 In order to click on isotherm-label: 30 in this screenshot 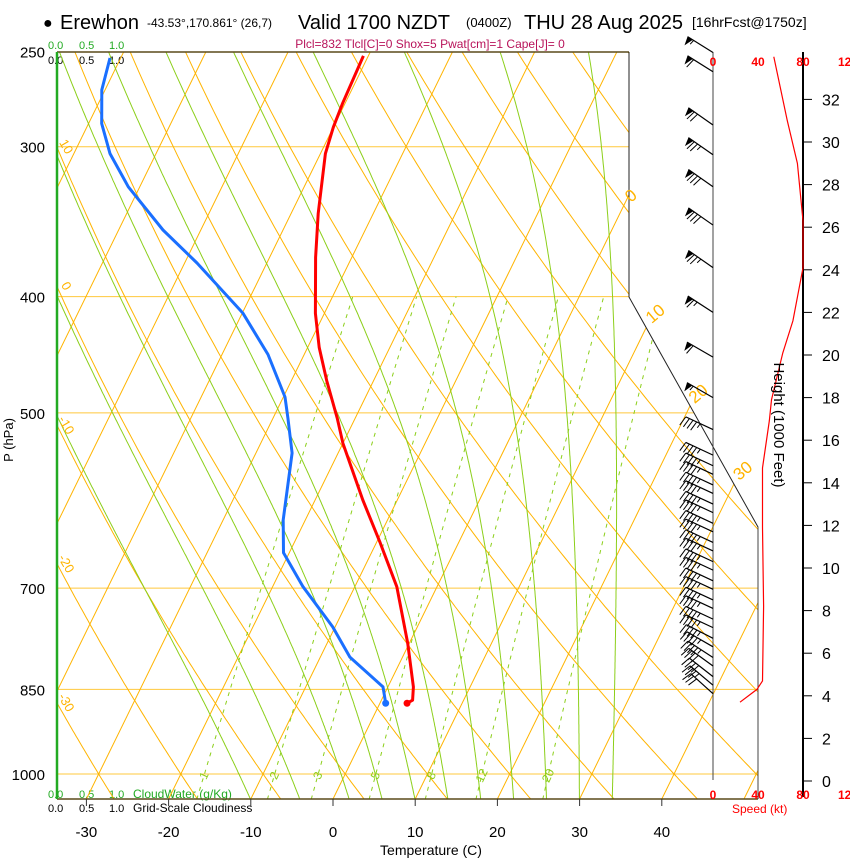, I will do `click(742, 470)`.